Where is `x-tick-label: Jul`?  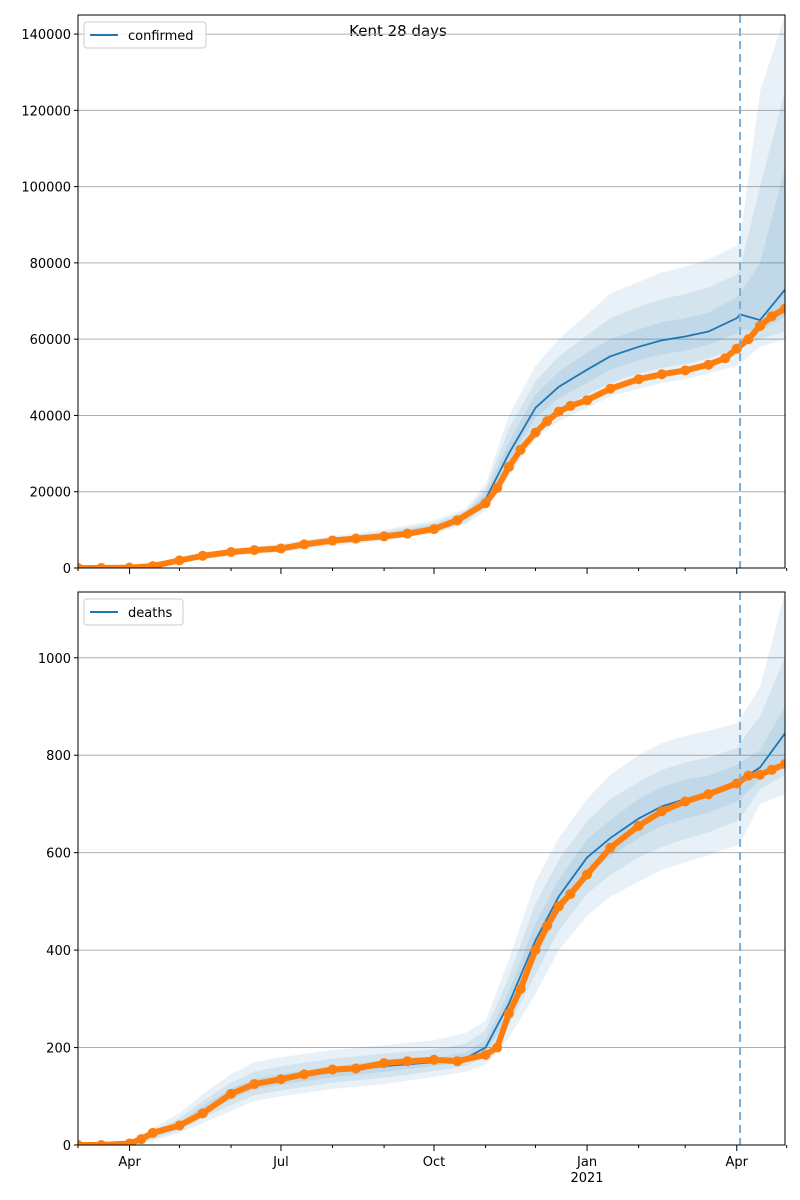 x-tick-label: Jul is located at coordinates (280, 1162).